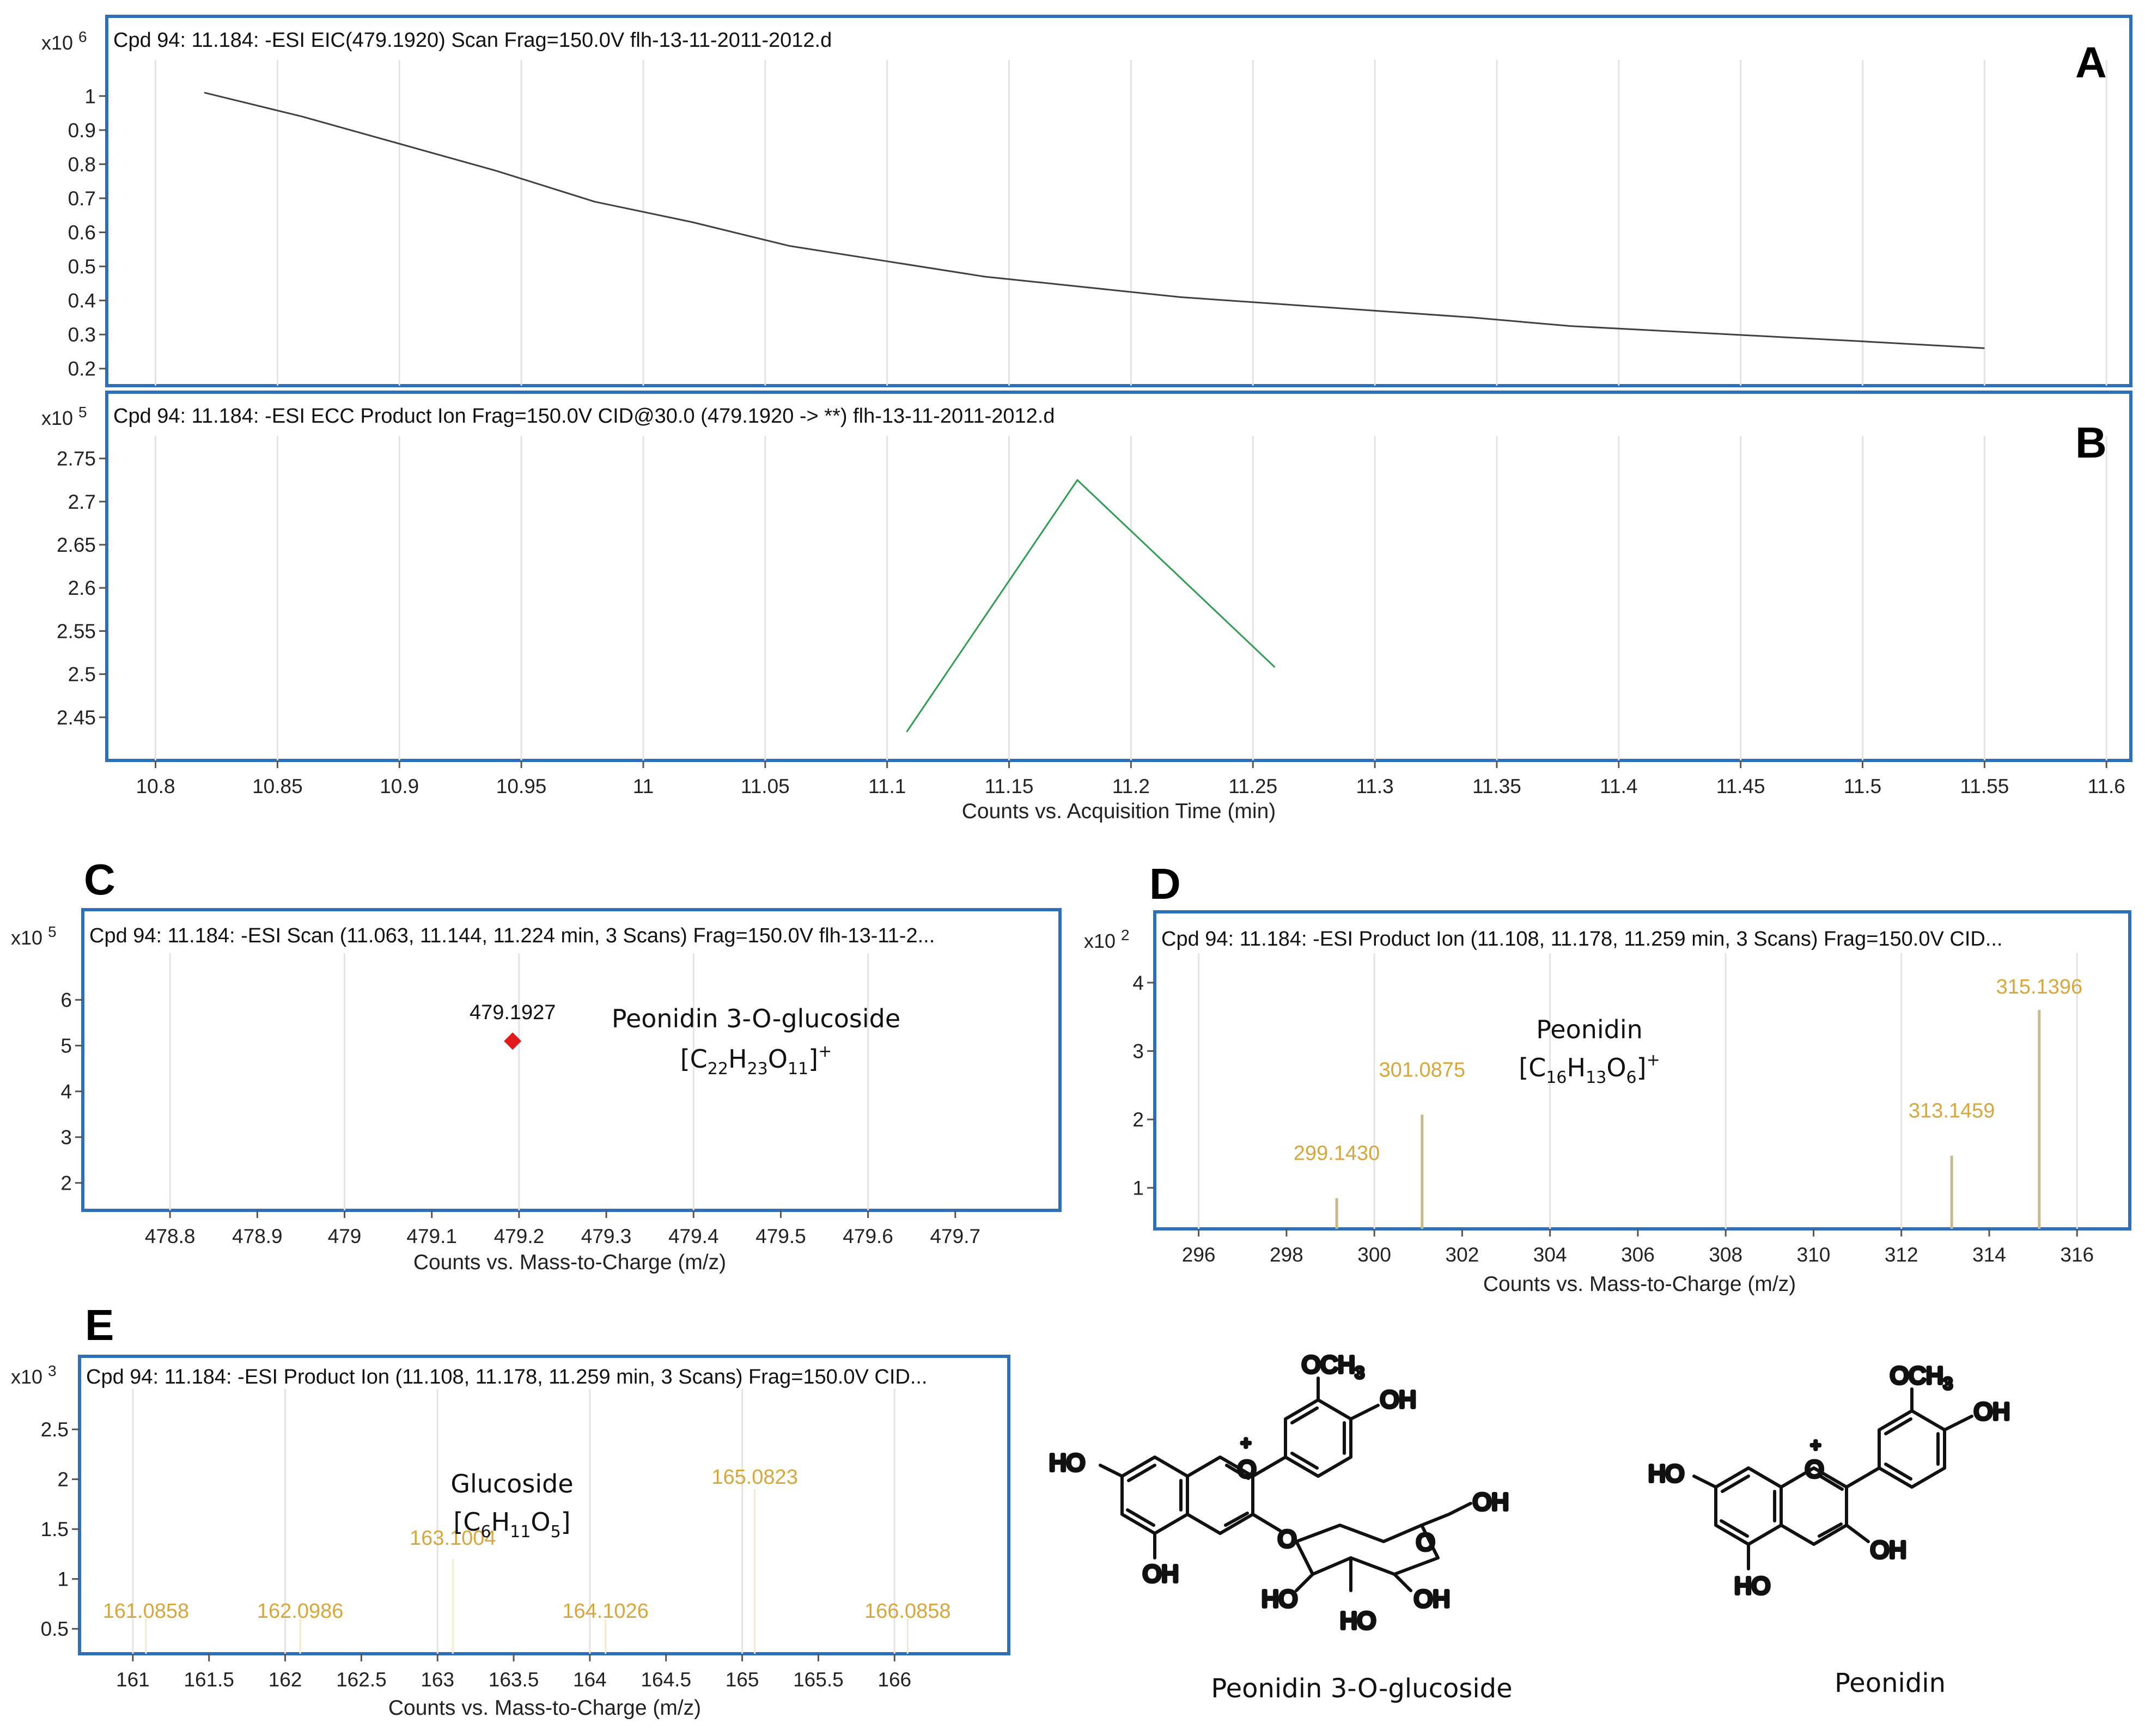  I want to click on panel-d-x-tick-label: 308, so click(1725, 1255).